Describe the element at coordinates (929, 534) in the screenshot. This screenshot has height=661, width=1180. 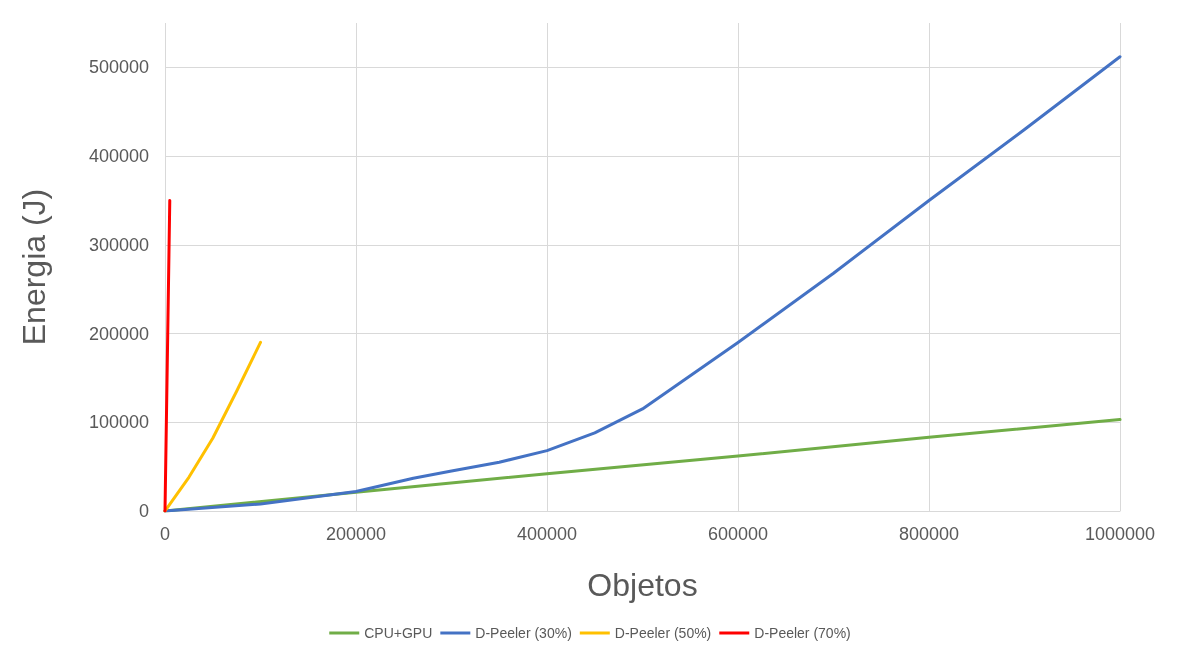
I see `x-tick-label: 800000` at that location.